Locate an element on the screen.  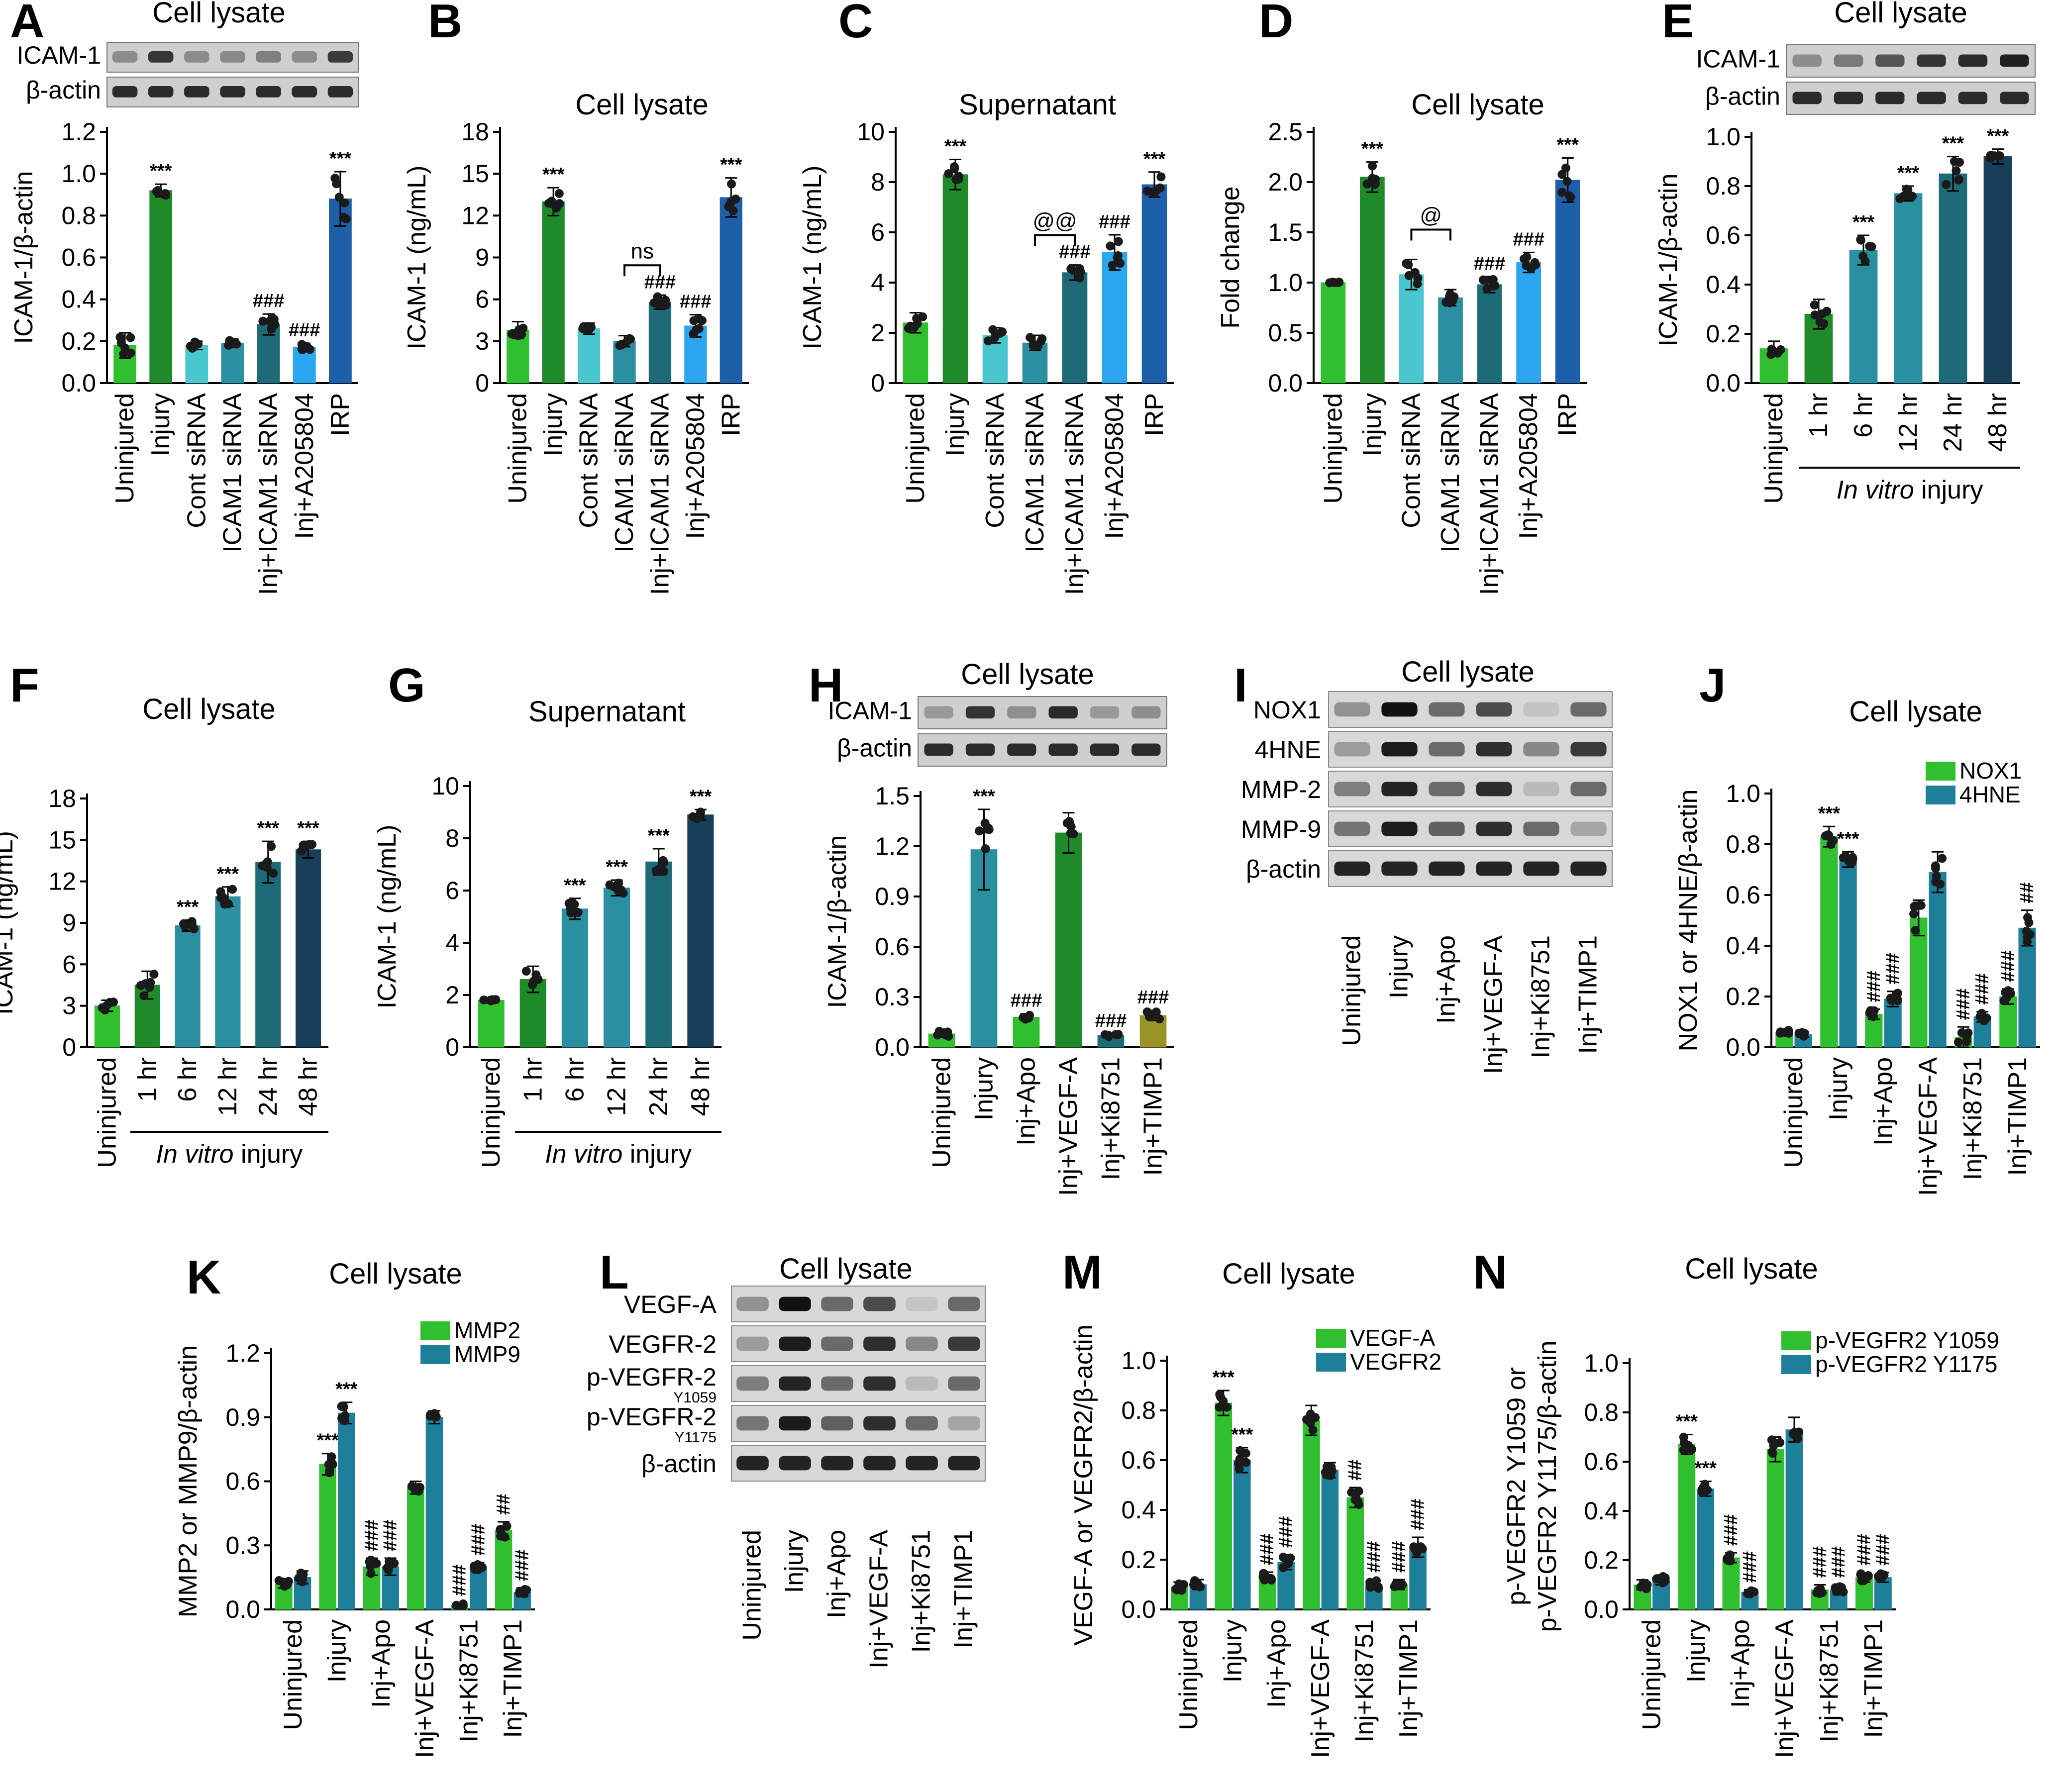
x-tick-label: ICAM1 siRNA is located at coordinates (232, 473).